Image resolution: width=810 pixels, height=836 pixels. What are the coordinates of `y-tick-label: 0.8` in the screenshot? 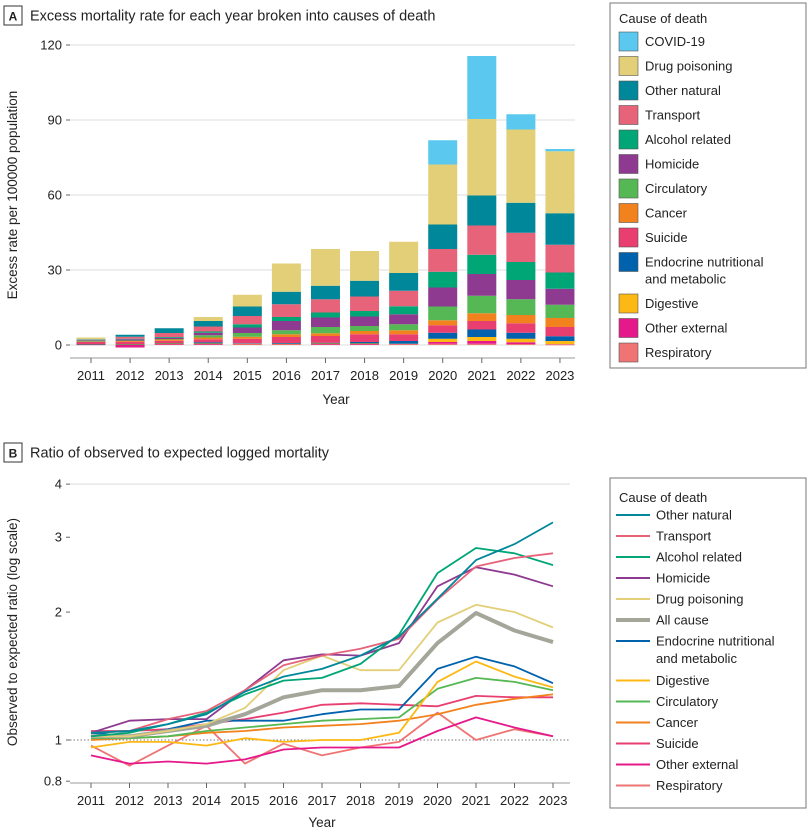 It's located at (53, 781).